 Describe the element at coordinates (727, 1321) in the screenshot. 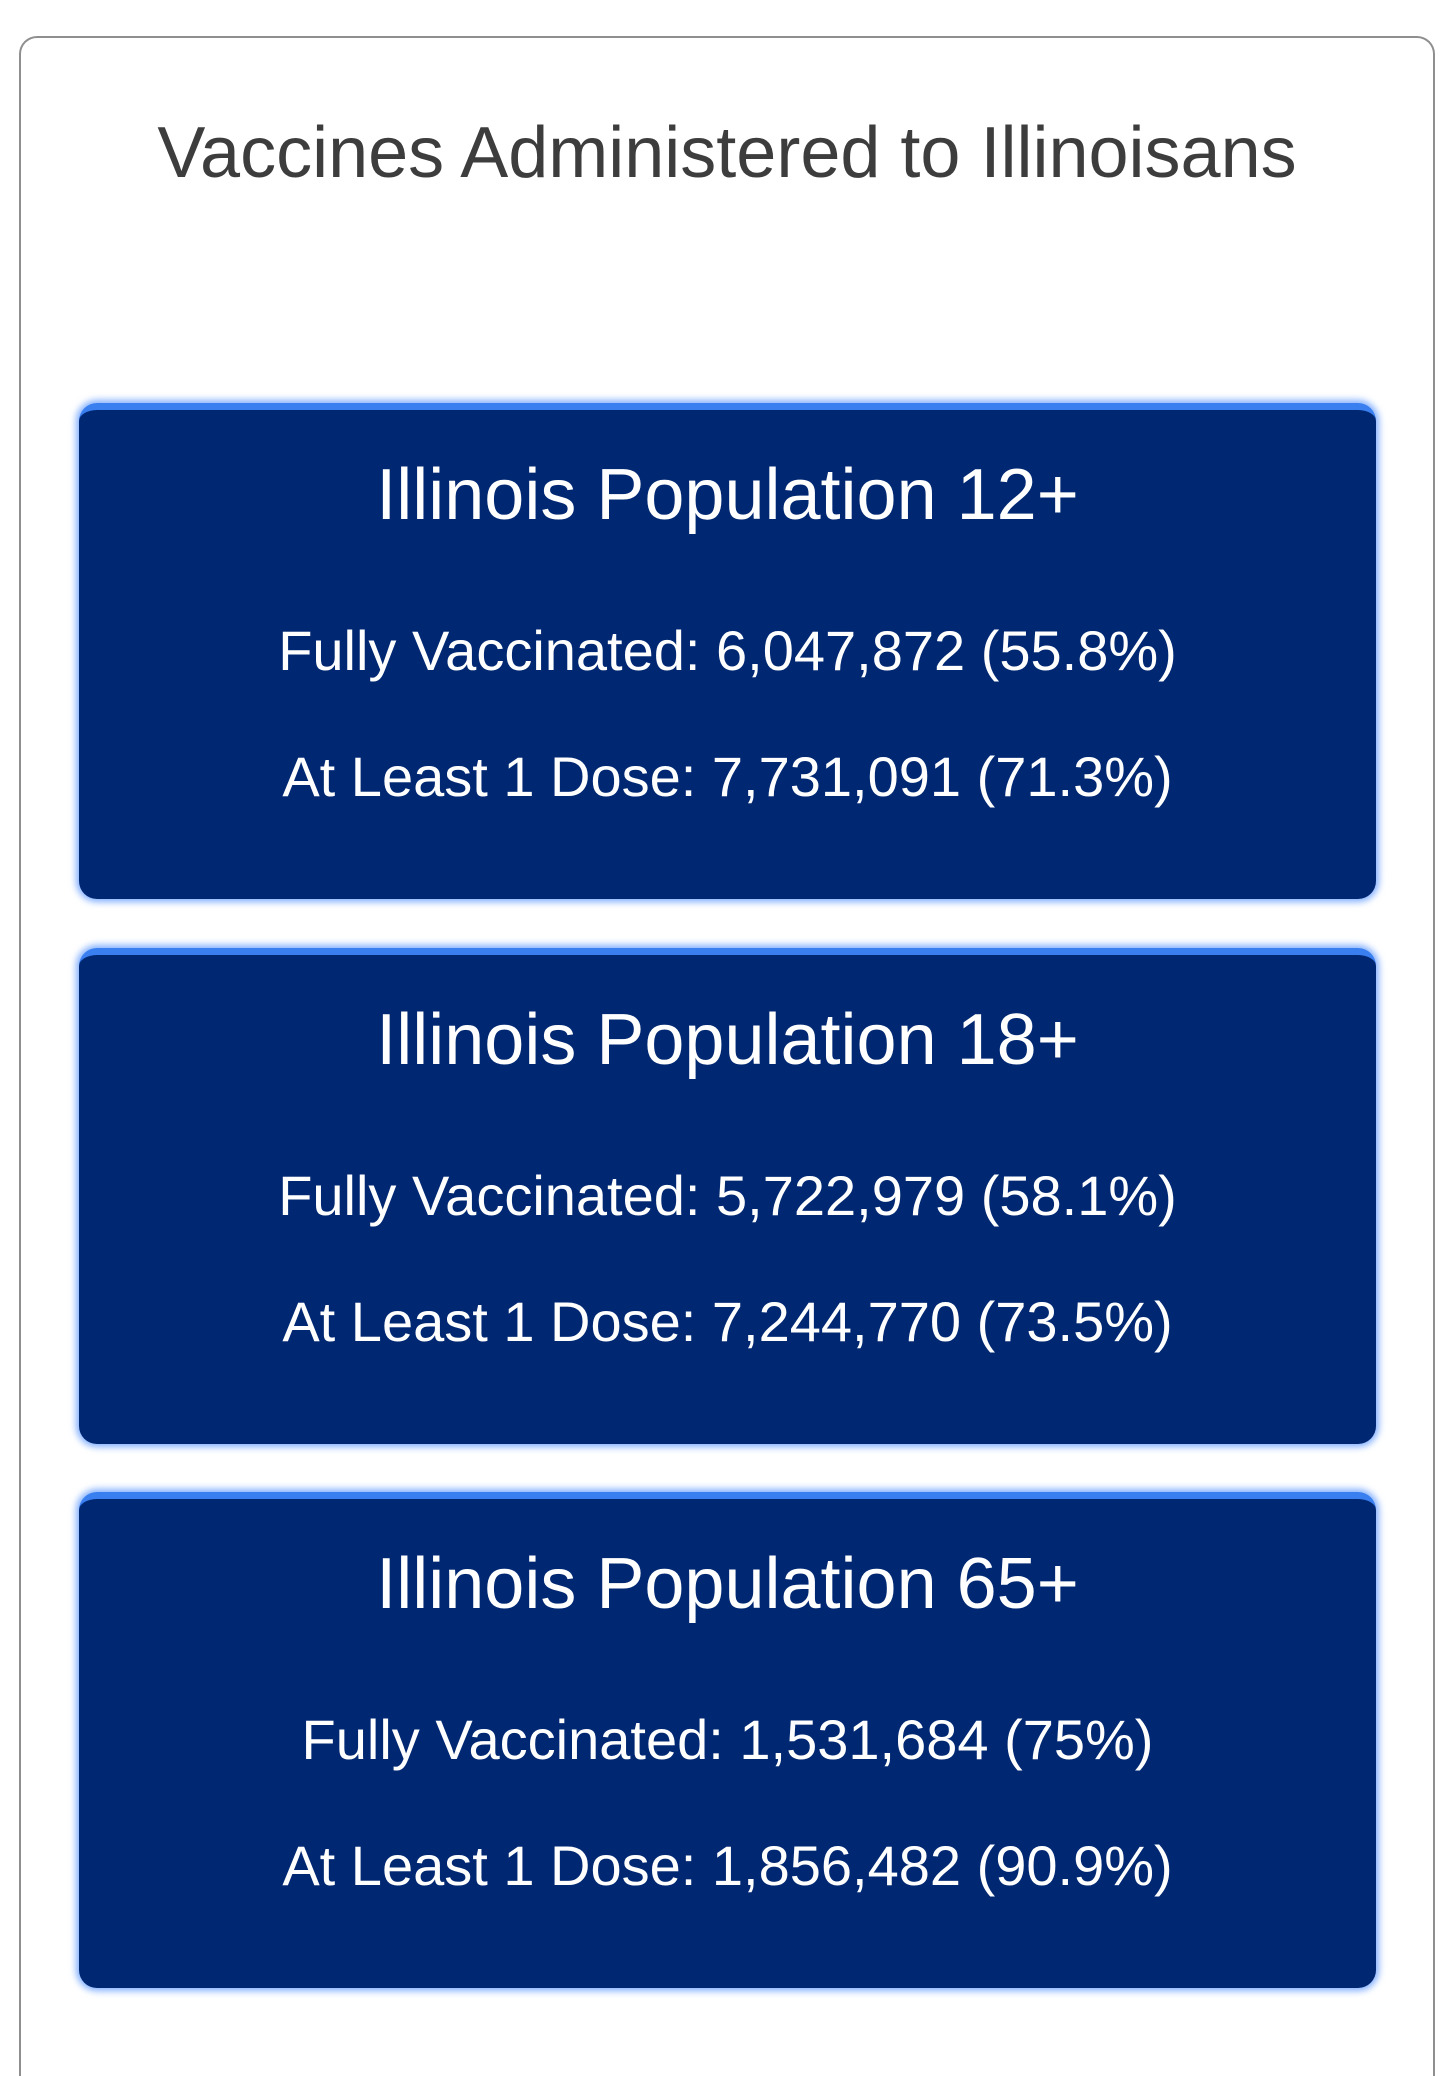

I see `at-least-one-dose-stat: At Least 1 Dose: 7,244,770 (73.5%)` at that location.